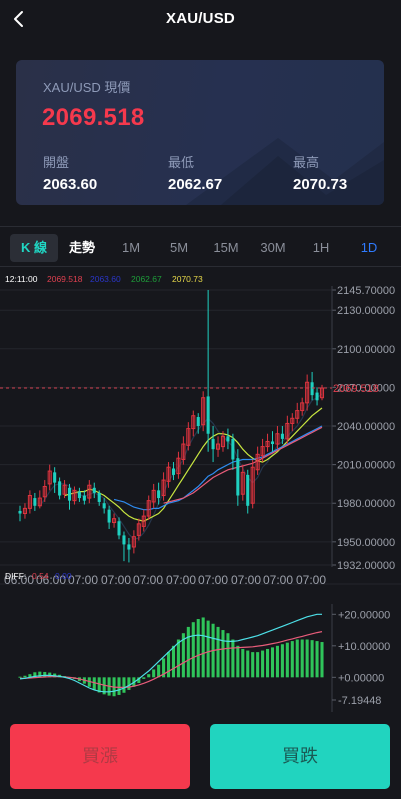  What do you see at coordinates (146, 279) in the screenshot?
I see `legend-value: 2062.67` at bounding box center [146, 279].